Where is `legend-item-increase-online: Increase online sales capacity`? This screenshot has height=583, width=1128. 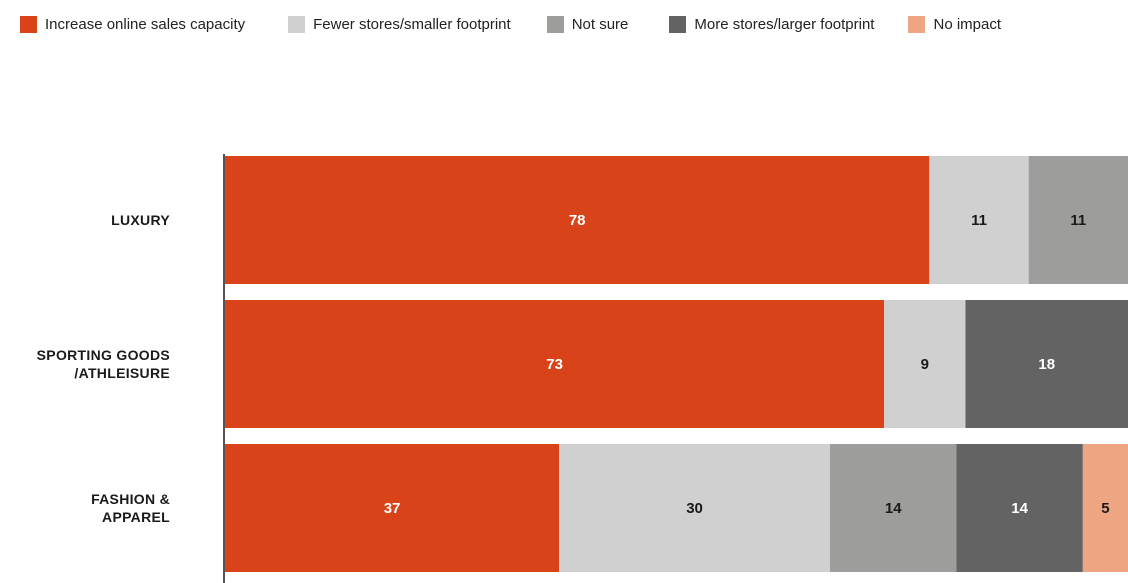 legend-item-increase-online: Increase online sales capacity is located at coordinates (133, 24).